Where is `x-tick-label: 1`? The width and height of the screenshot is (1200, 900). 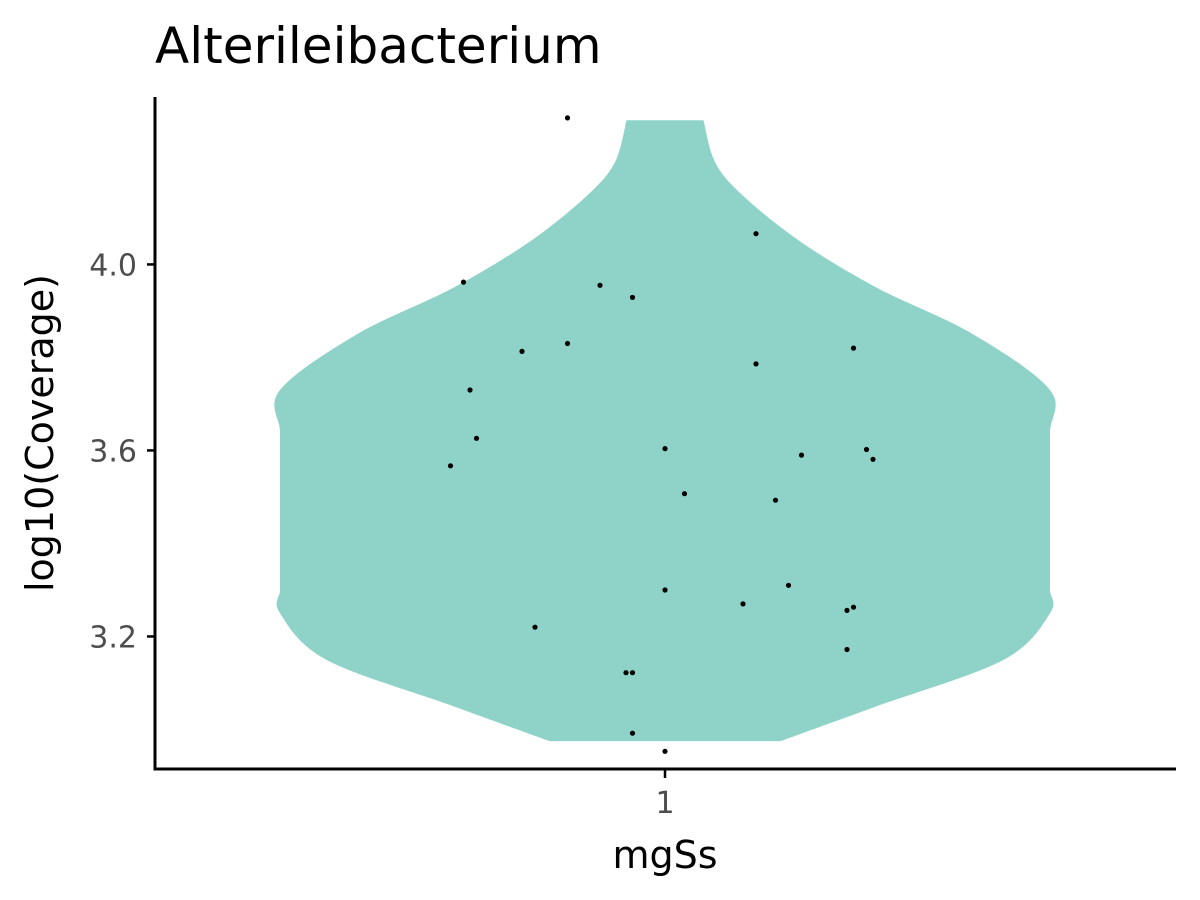 x-tick-label: 1 is located at coordinates (664, 803).